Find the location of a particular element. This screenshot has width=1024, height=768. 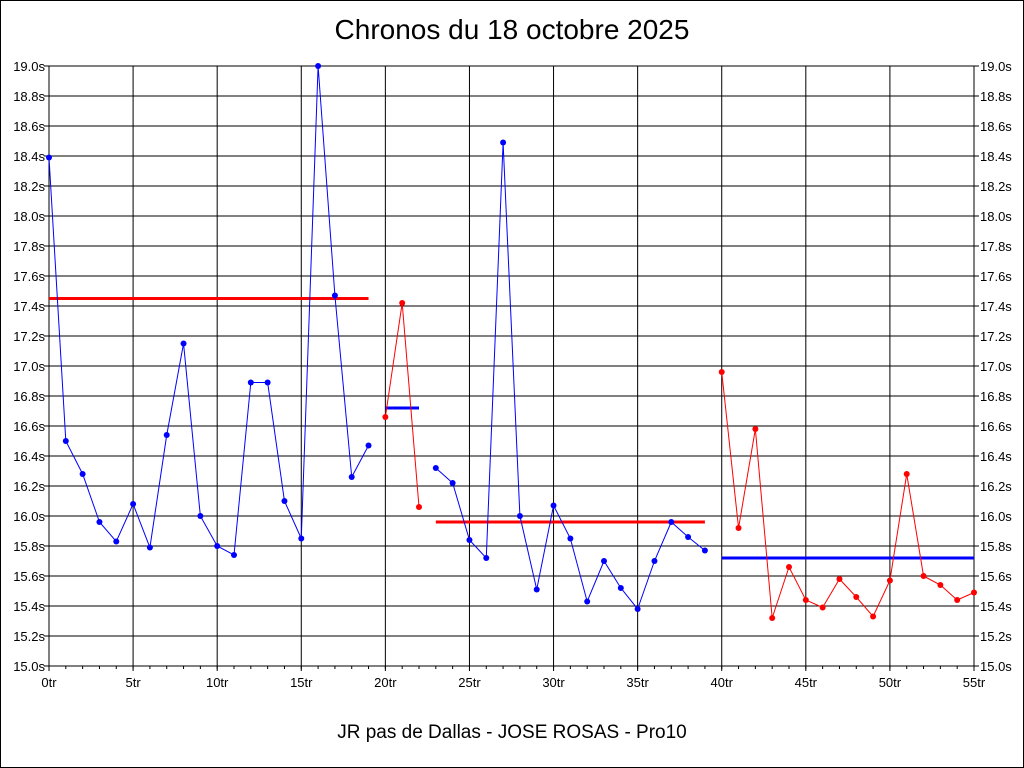

y-tick-label-right: 18.8s is located at coordinates (996, 96).